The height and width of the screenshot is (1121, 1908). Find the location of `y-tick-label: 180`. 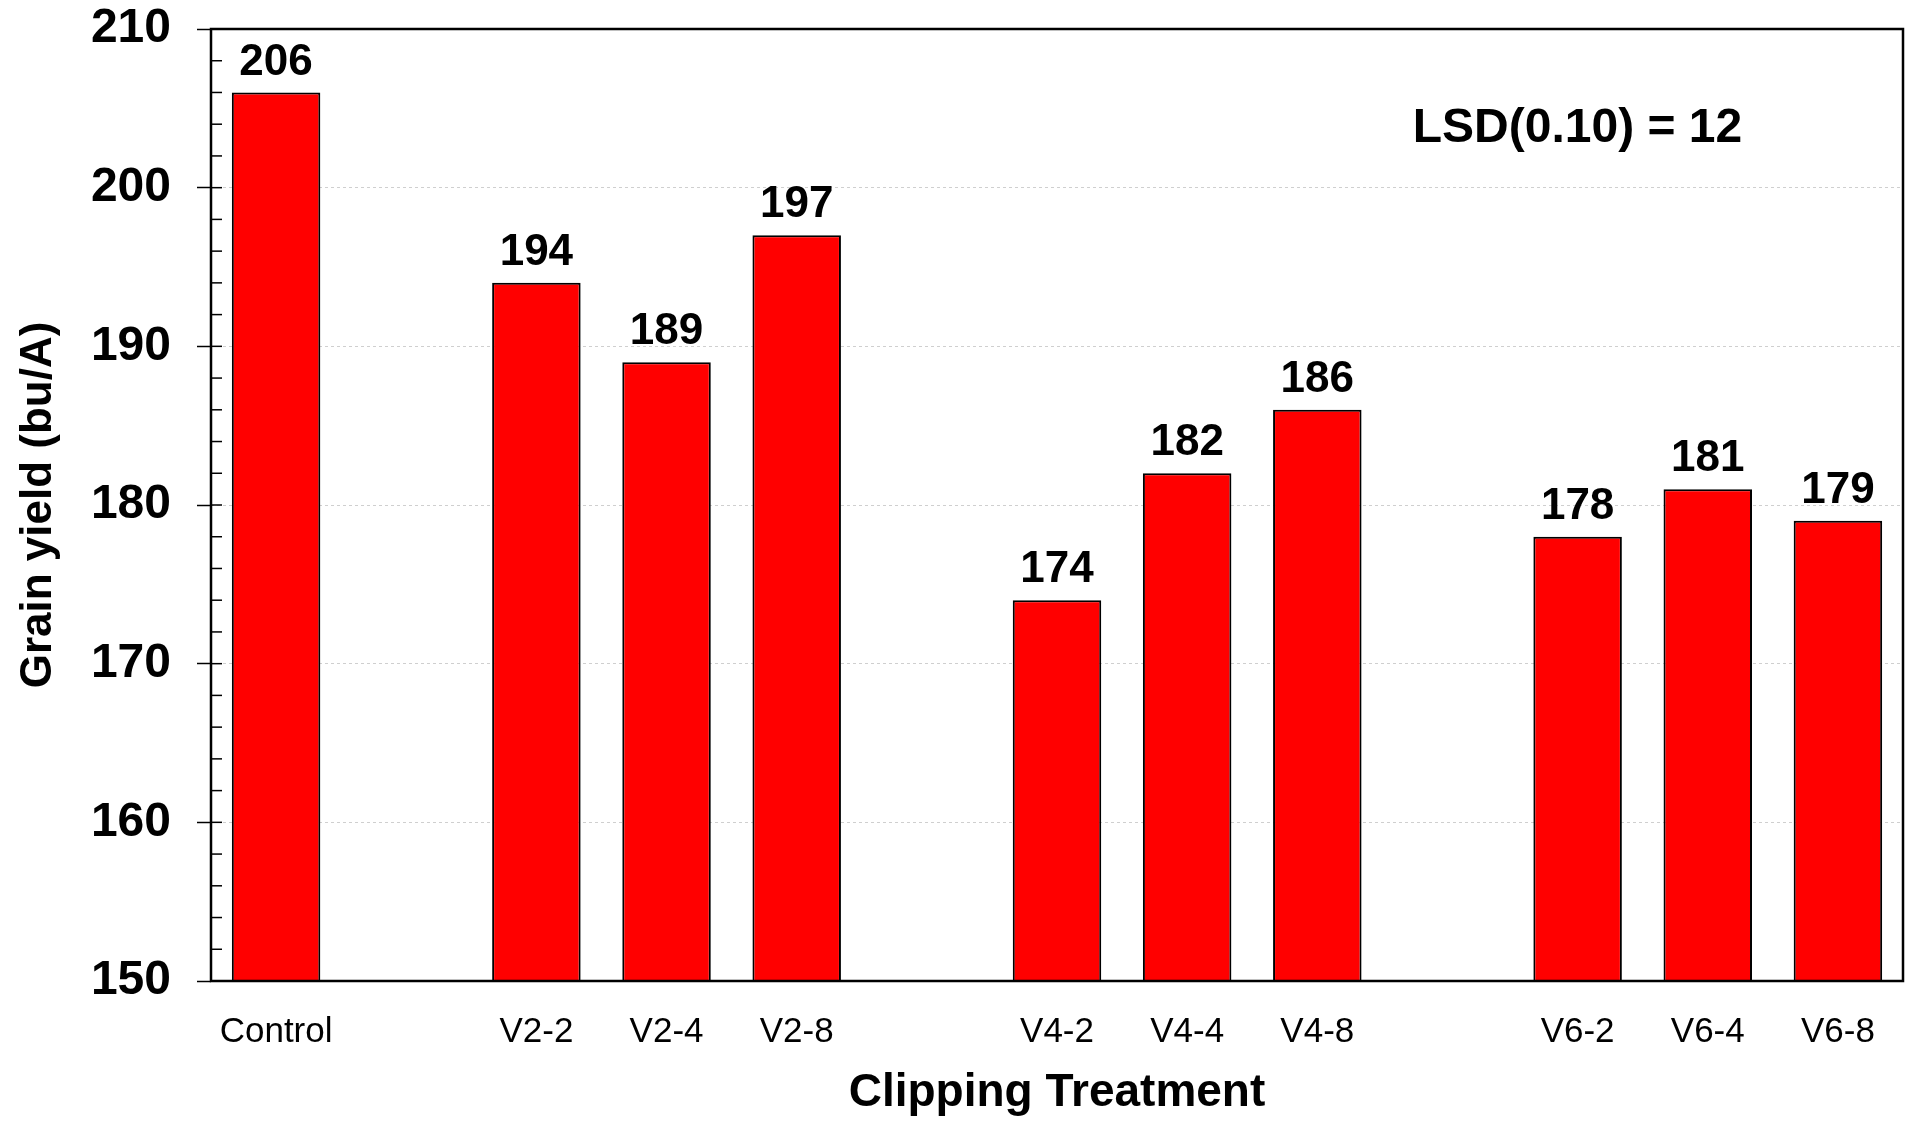

y-tick-label: 180 is located at coordinates (130, 502).